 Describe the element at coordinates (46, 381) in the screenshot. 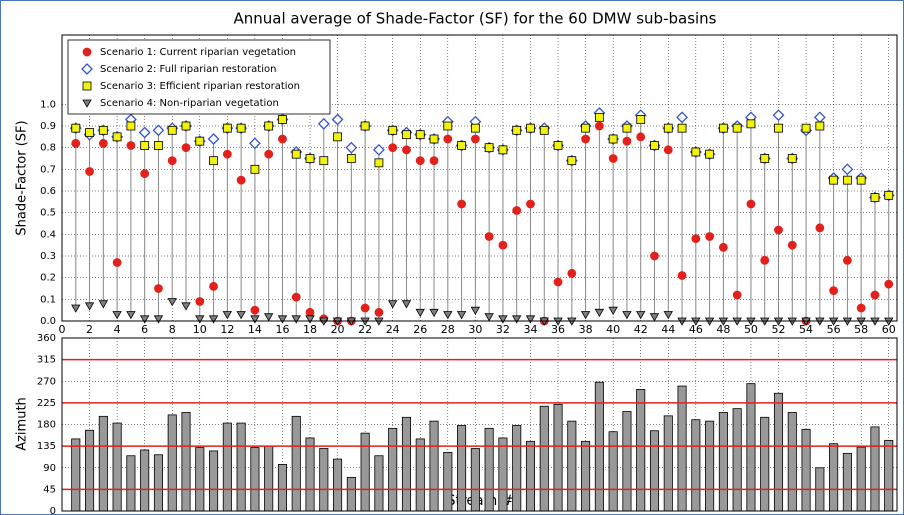

I see `y-tick-label: 270` at that location.